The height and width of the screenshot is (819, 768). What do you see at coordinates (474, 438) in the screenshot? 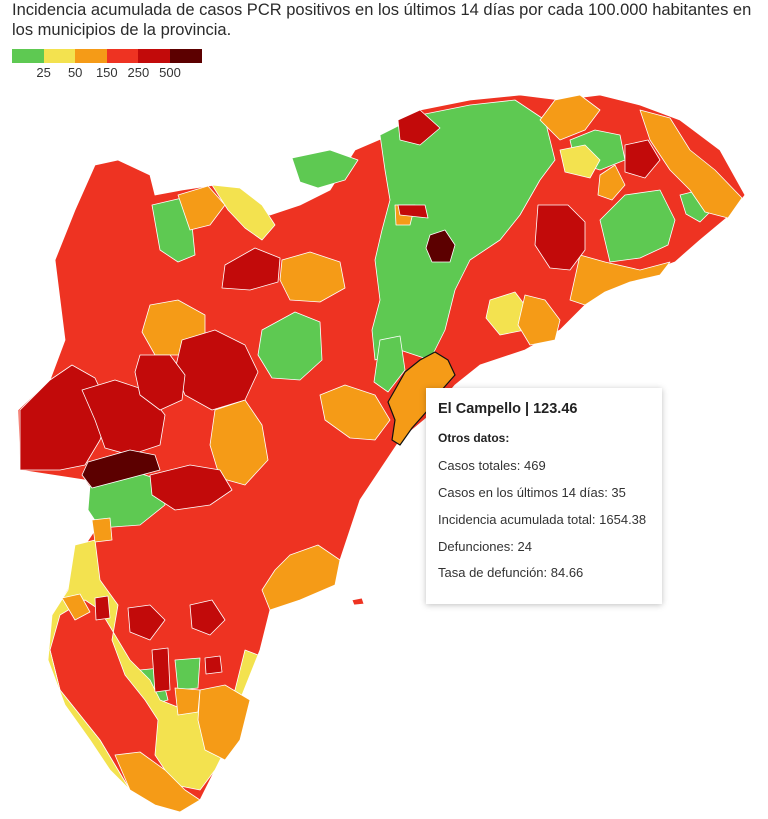
I see `tooltip-subtitle: Otros datos:` at bounding box center [474, 438].